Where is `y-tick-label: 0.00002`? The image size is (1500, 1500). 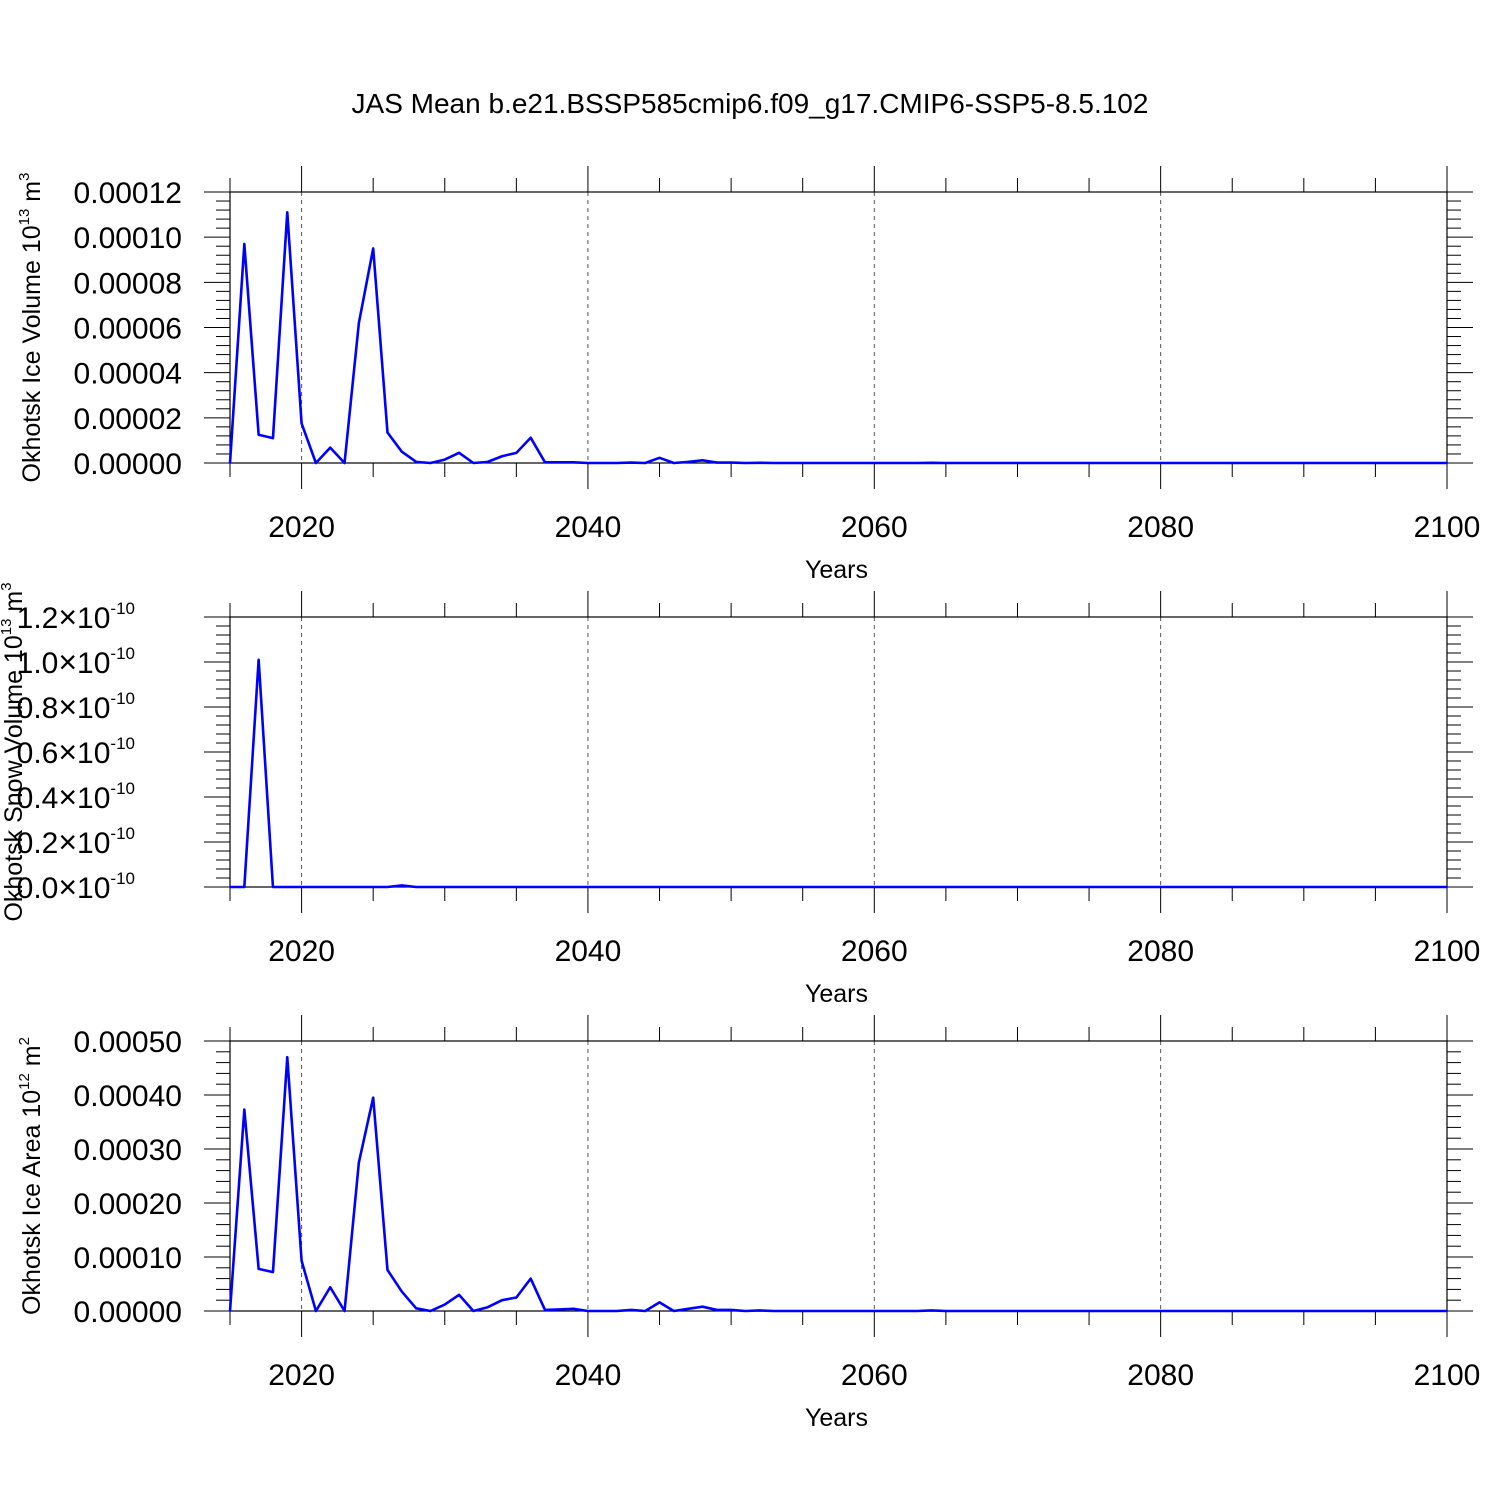
y-tick-label: 0.00002 is located at coordinates (128, 419).